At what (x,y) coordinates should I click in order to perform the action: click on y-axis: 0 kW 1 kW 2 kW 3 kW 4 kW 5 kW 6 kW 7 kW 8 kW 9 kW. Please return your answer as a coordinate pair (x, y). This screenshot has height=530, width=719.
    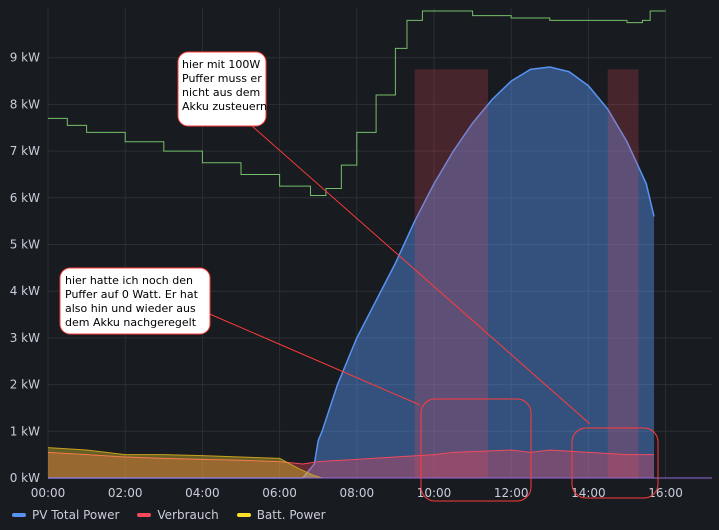
    Looking at the image, I should click on (25, 268).